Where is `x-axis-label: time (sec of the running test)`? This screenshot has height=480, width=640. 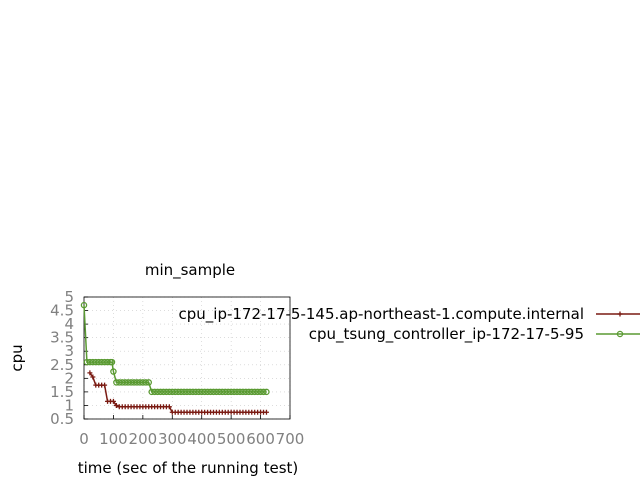 x-axis-label: time (sec of the running test) is located at coordinates (188, 468).